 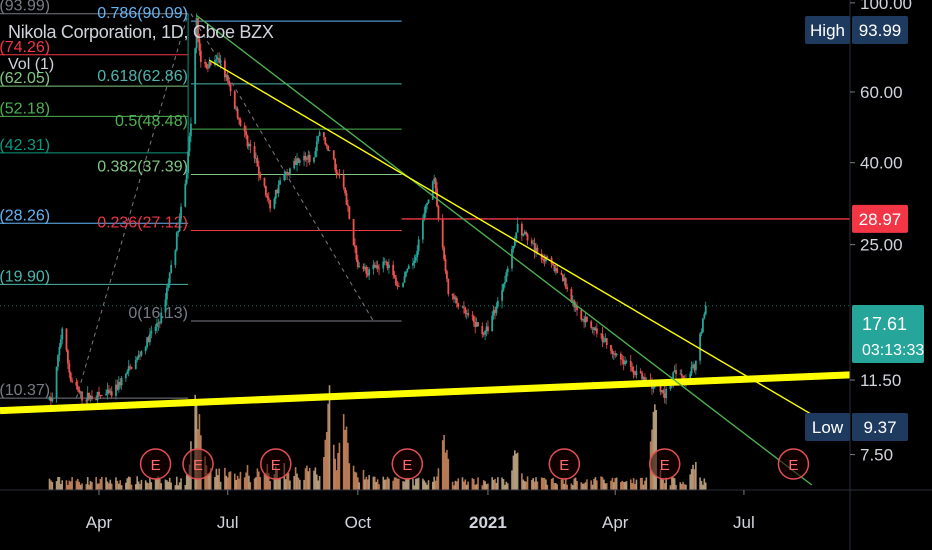 What do you see at coordinates (25, 276) in the screenshot?
I see `fib-left-level-label: 0.886(19.90)` at bounding box center [25, 276].